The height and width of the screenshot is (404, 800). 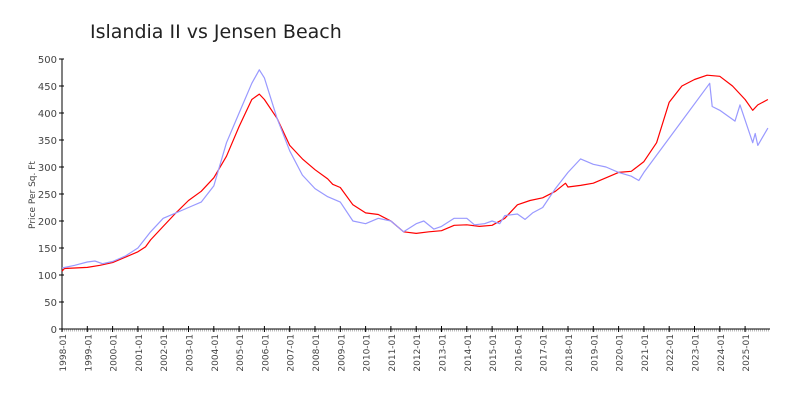 What do you see at coordinates (140, 353) in the screenshot?
I see `x-tick-label: 2001-01` at bounding box center [140, 353].